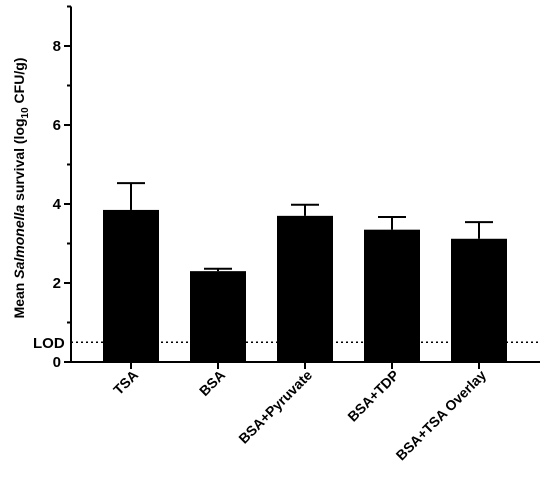  I want to click on x-tick-label: BSA+TSA Overlay, so click(441, 415).